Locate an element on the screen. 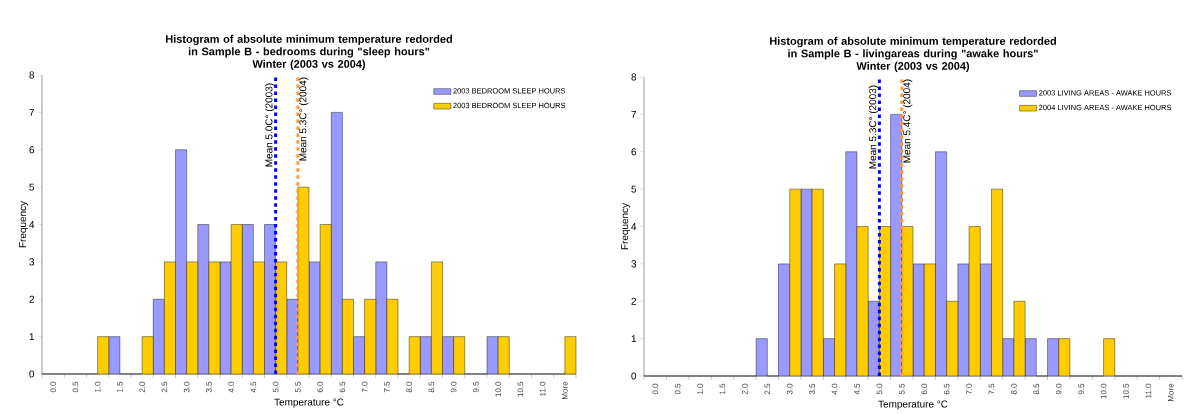  ref-line-label: Mean 5.3C° (2003) is located at coordinates (873, 127).